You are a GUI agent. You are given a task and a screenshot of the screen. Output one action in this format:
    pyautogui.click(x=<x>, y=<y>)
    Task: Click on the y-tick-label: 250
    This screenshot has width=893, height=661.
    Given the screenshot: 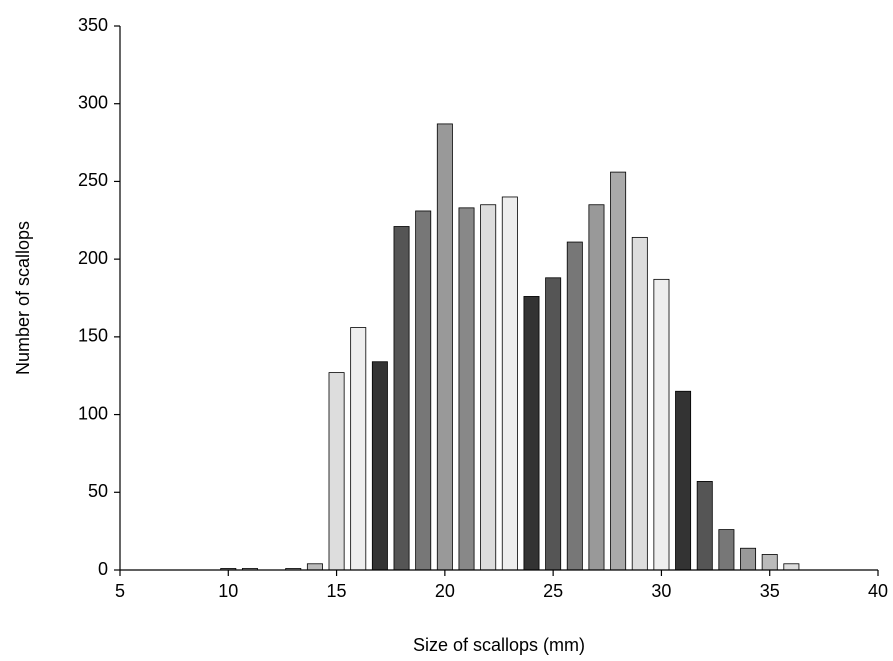 What is the action you would take?
    pyautogui.click(x=93, y=180)
    